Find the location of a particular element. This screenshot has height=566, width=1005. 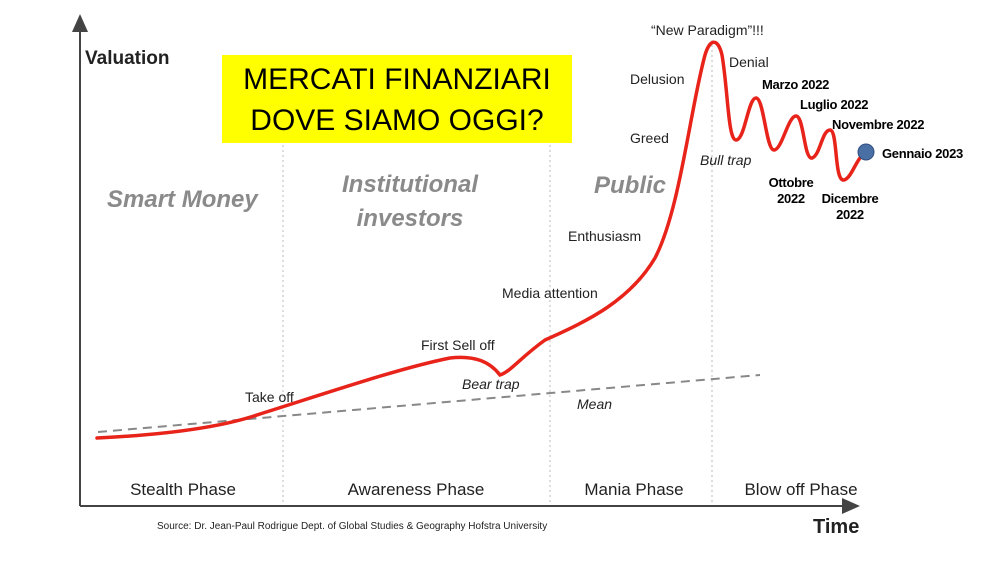

annotation: Greed is located at coordinates (649, 138).